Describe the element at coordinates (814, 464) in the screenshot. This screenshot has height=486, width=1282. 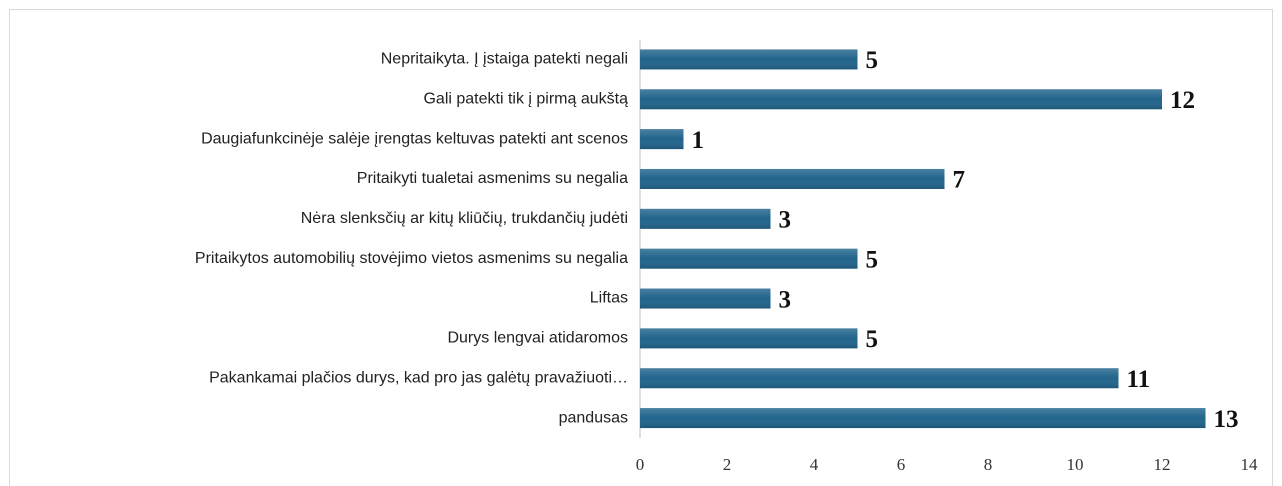
I see `x-tick-label: 4` at that location.